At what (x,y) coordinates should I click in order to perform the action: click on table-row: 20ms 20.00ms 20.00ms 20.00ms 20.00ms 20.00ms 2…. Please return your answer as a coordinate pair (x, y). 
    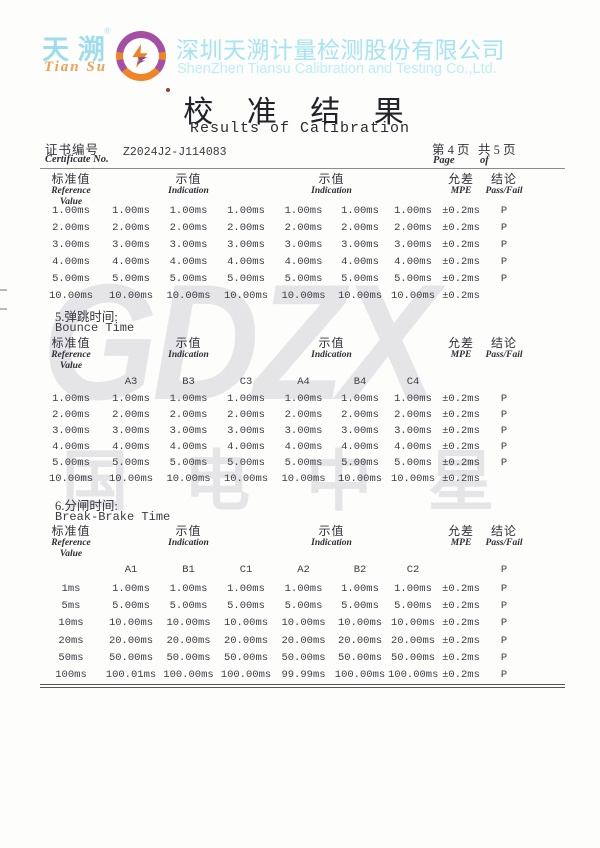
    Looking at the image, I should click on (282, 640).